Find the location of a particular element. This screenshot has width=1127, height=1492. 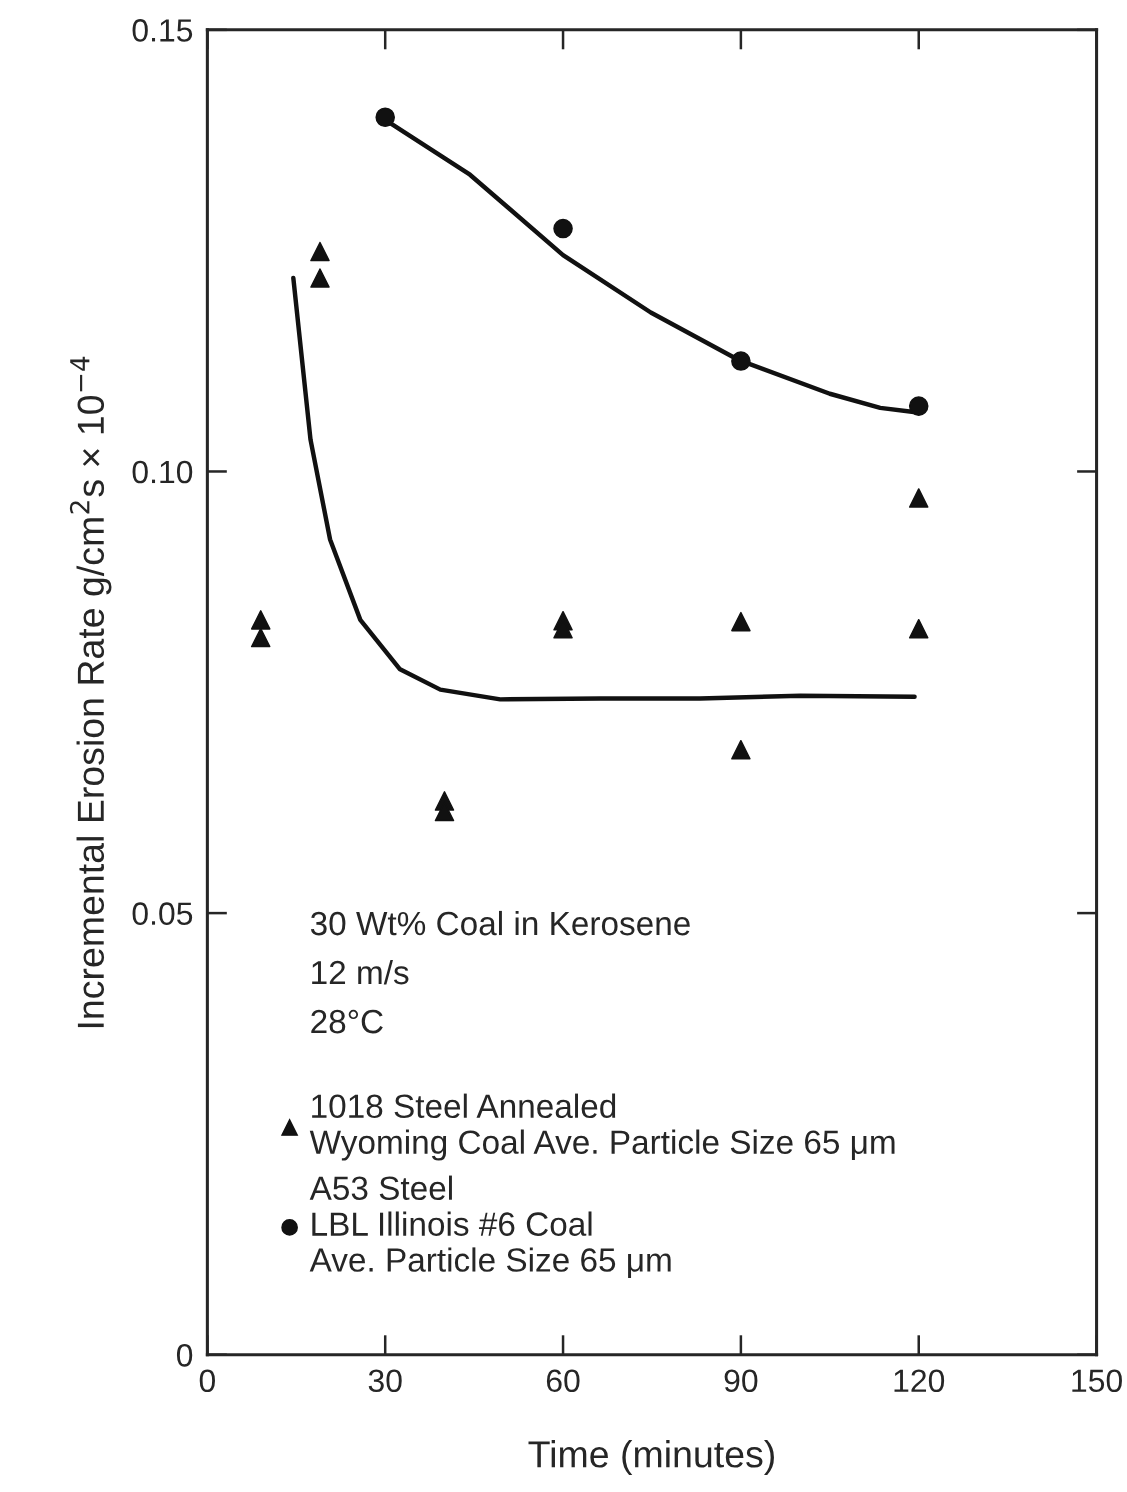

y-tick-label: 0.05 is located at coordinates (162, 913).